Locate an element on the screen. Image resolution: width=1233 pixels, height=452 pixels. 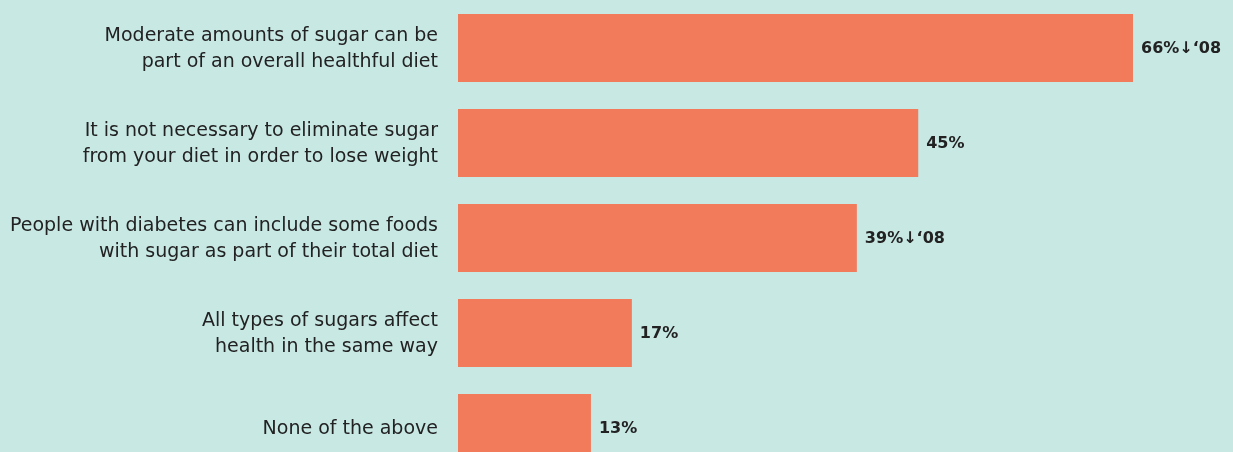
y-tick-label: Moderate amounts of sugar can be part of an overall healthful diet is located at coordinates (271, 46).